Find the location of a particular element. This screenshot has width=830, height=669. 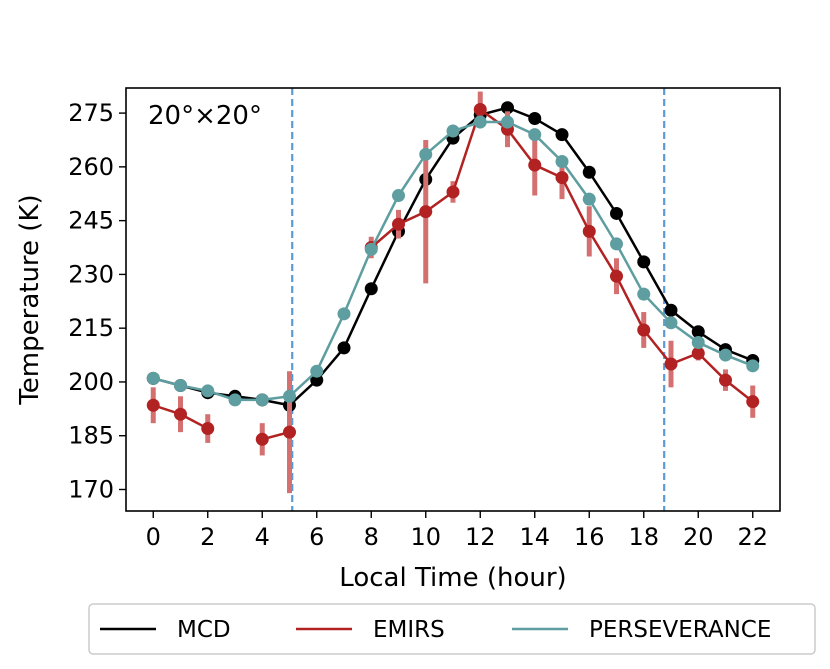

legend: MCD EMIRS PERSEVERANCE is located at coordinates (452, 629).